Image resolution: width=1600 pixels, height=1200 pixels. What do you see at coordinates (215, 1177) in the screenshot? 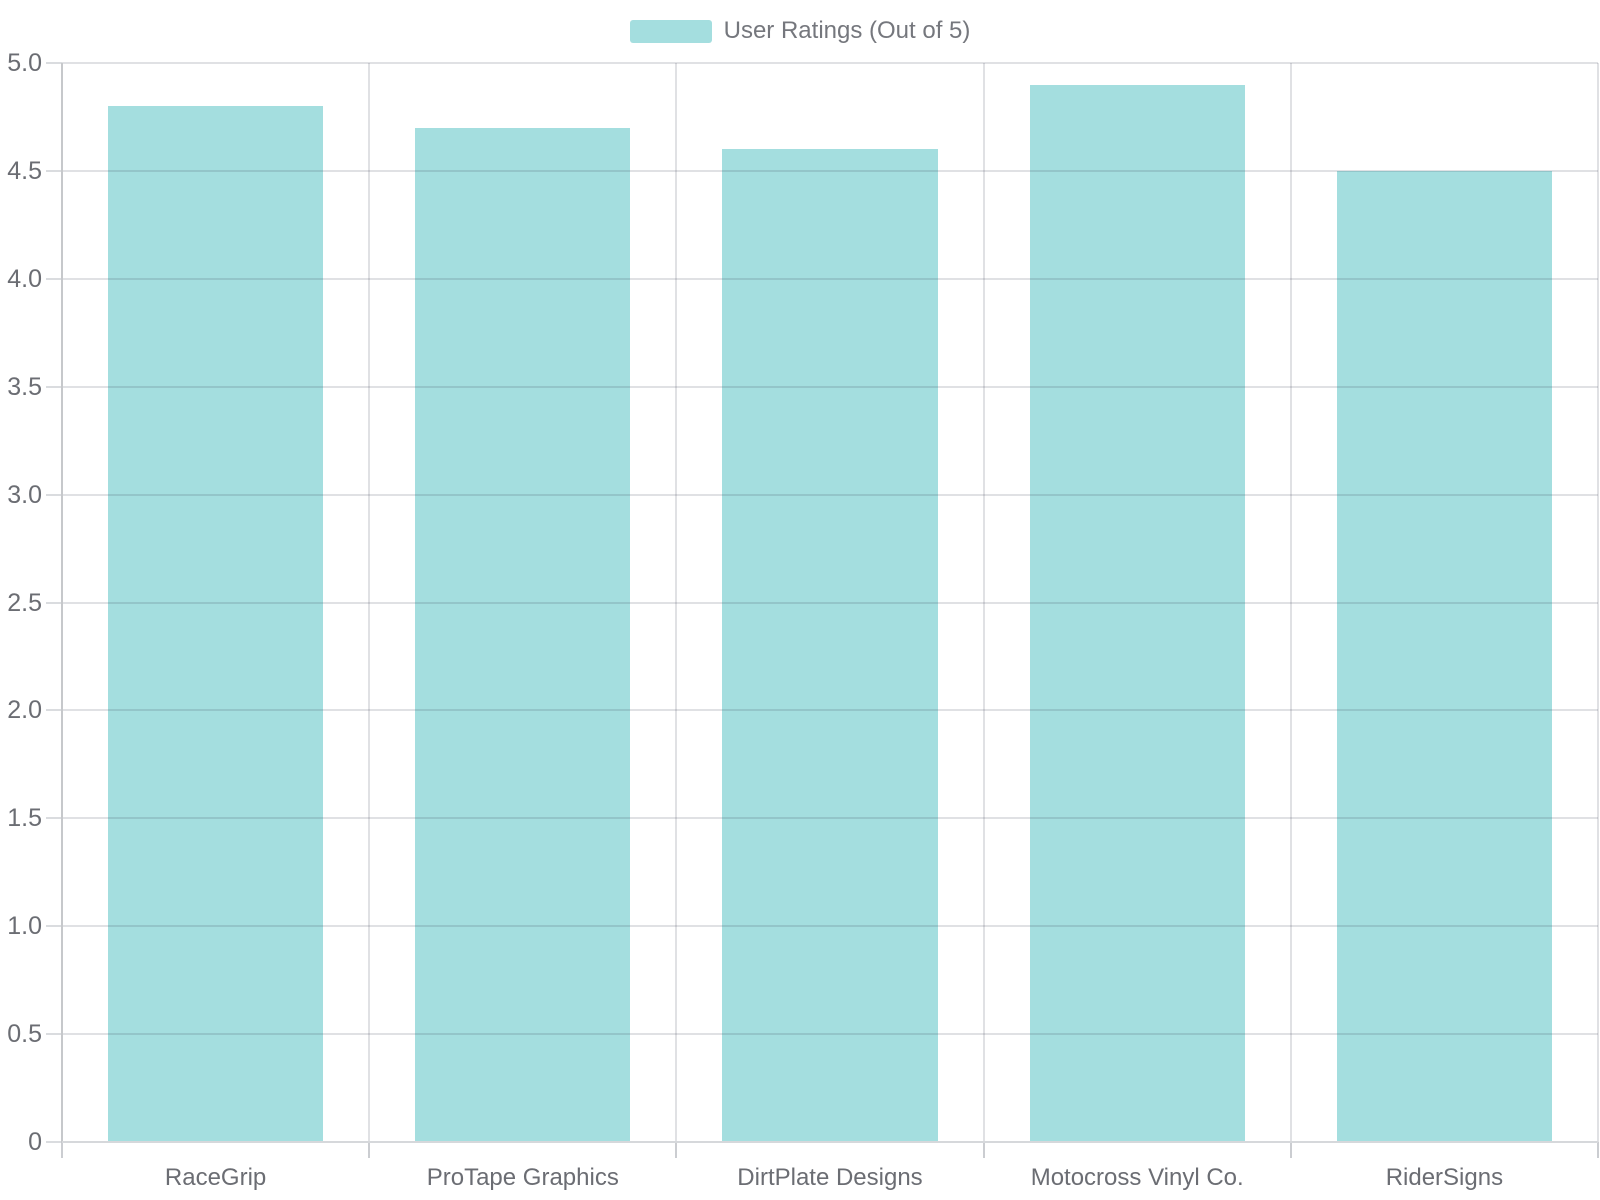
I see `x-axis-label: RaceGrip` at bounding box center [215, 1177].